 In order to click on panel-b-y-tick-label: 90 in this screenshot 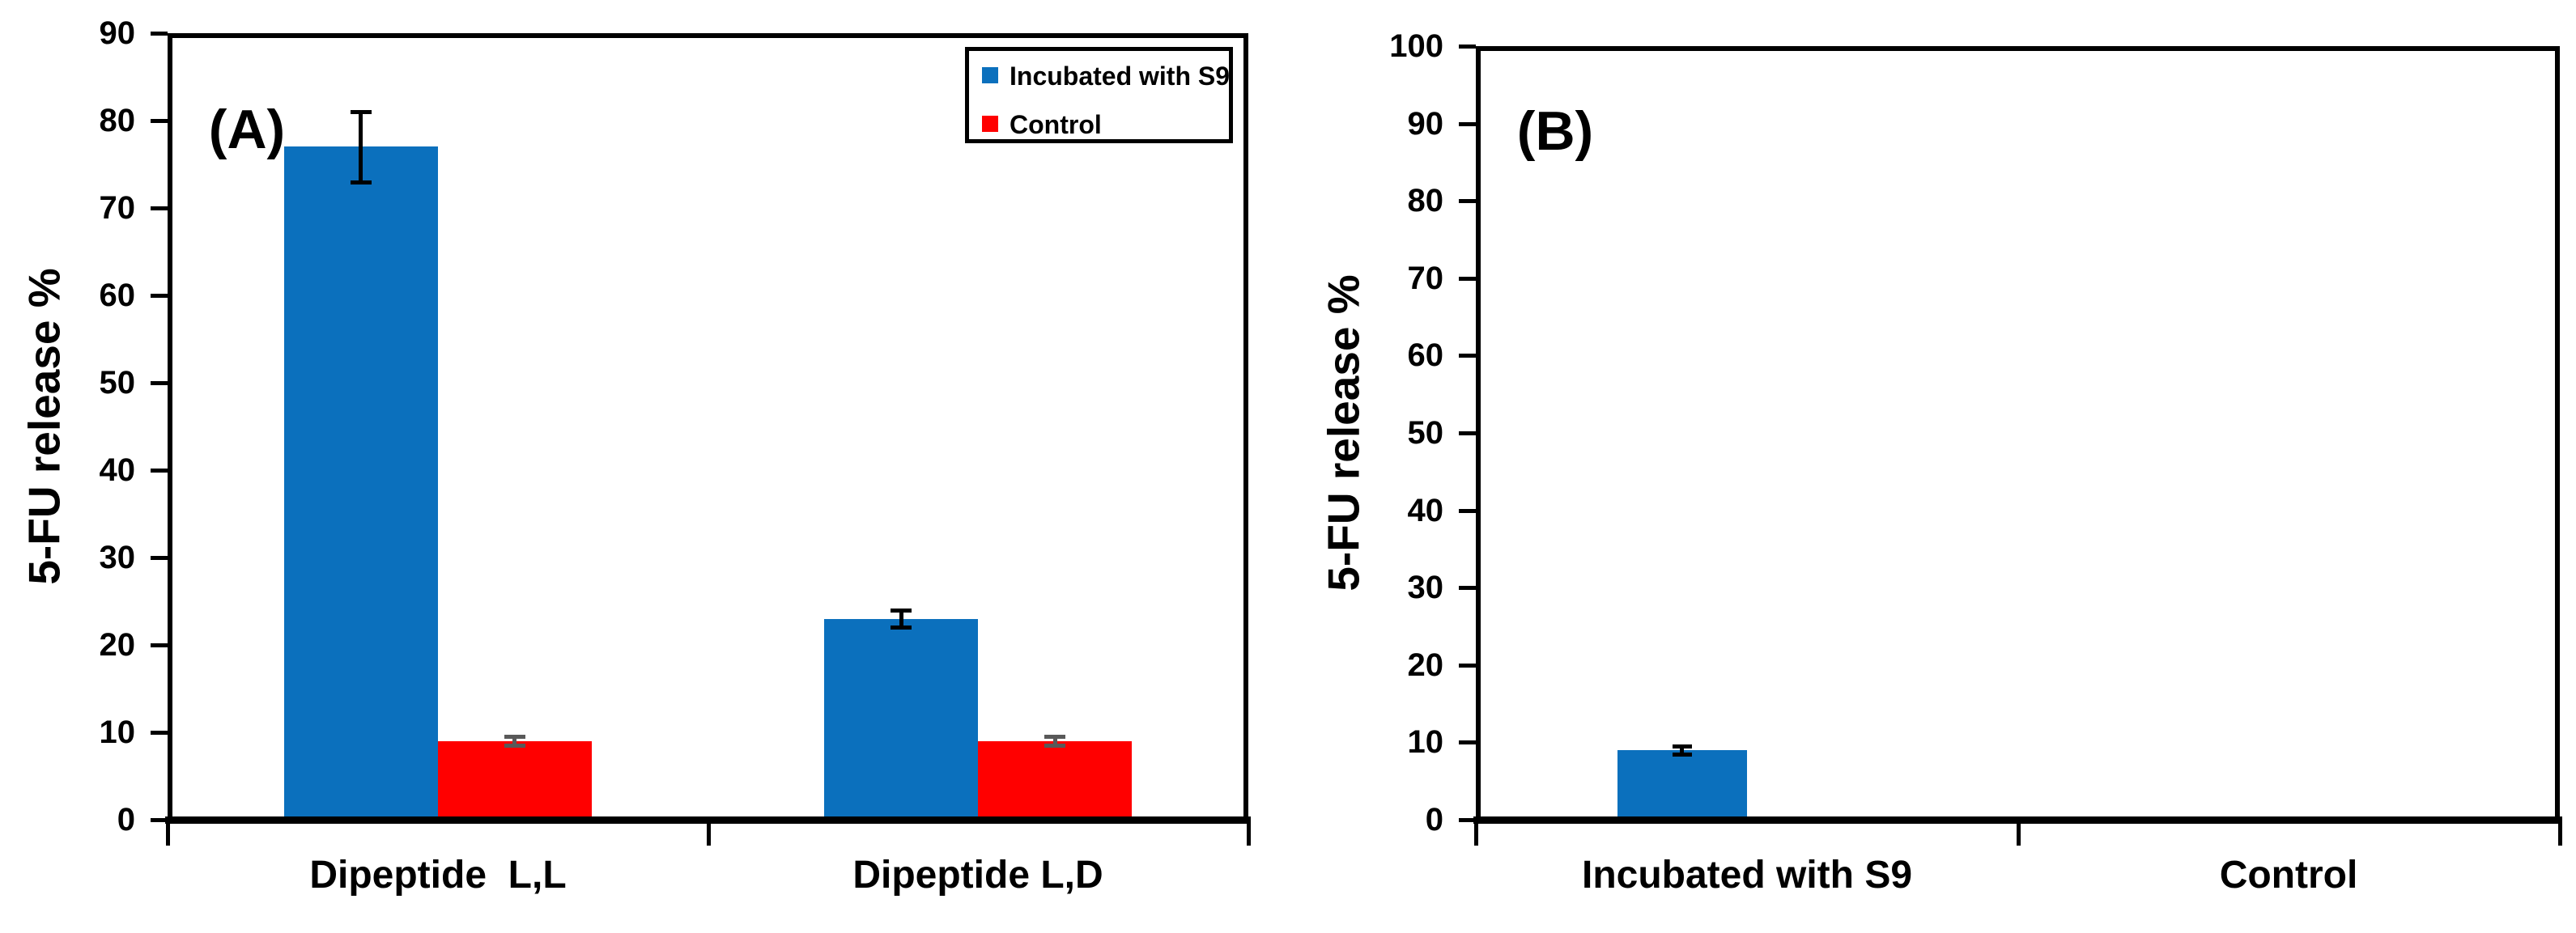, I will do `click(1426, 123)`.